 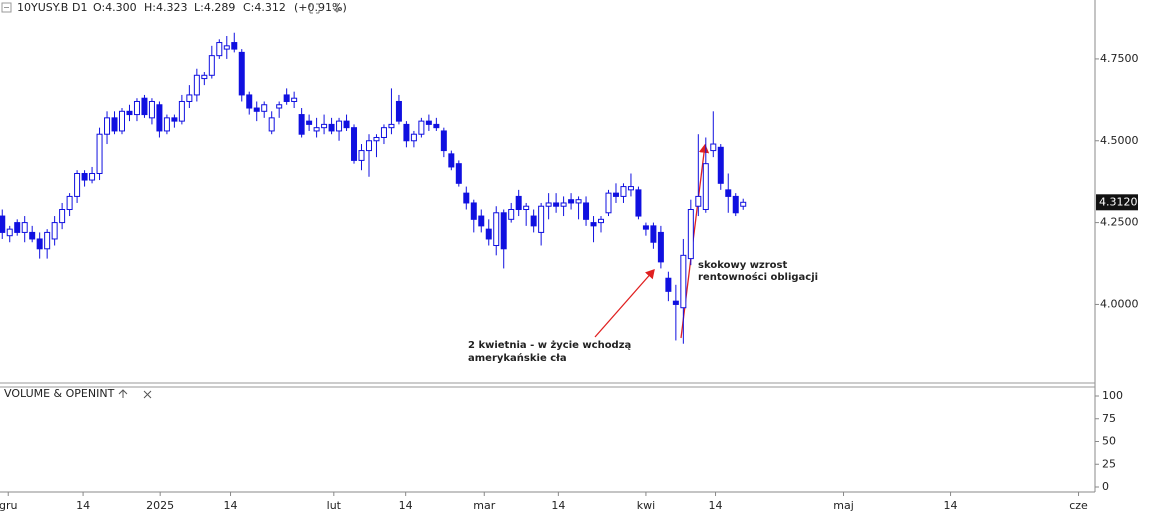 I want to click on y-tick-label: 4.0000, so click(x=1119, y=303).